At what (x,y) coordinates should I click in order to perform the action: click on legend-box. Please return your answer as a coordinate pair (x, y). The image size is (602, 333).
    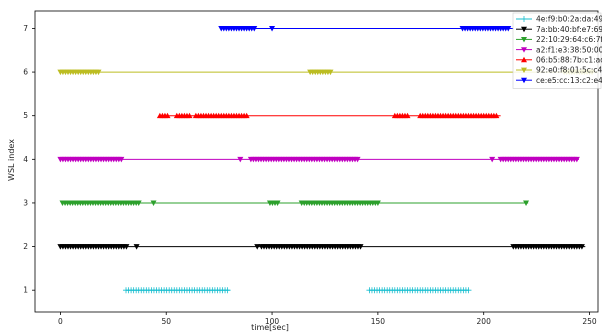
    Looking at the image, I should click on (557, 50).